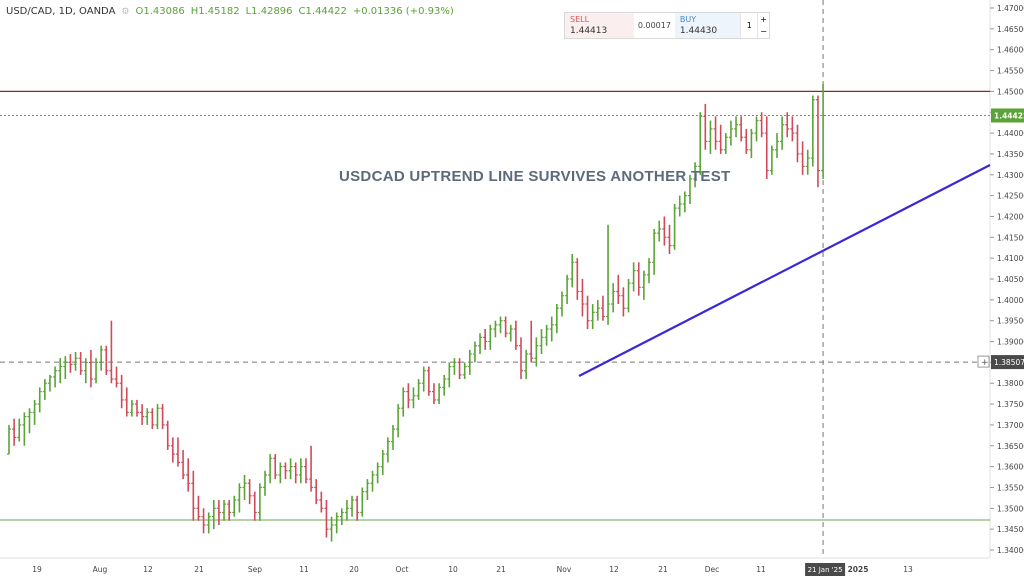 Image resolution: width=1024 pixels, height=585 pixels. Describe the element at coordinates (37, 569) in the screenshot. I see `x-tick-label: 19` at that location.